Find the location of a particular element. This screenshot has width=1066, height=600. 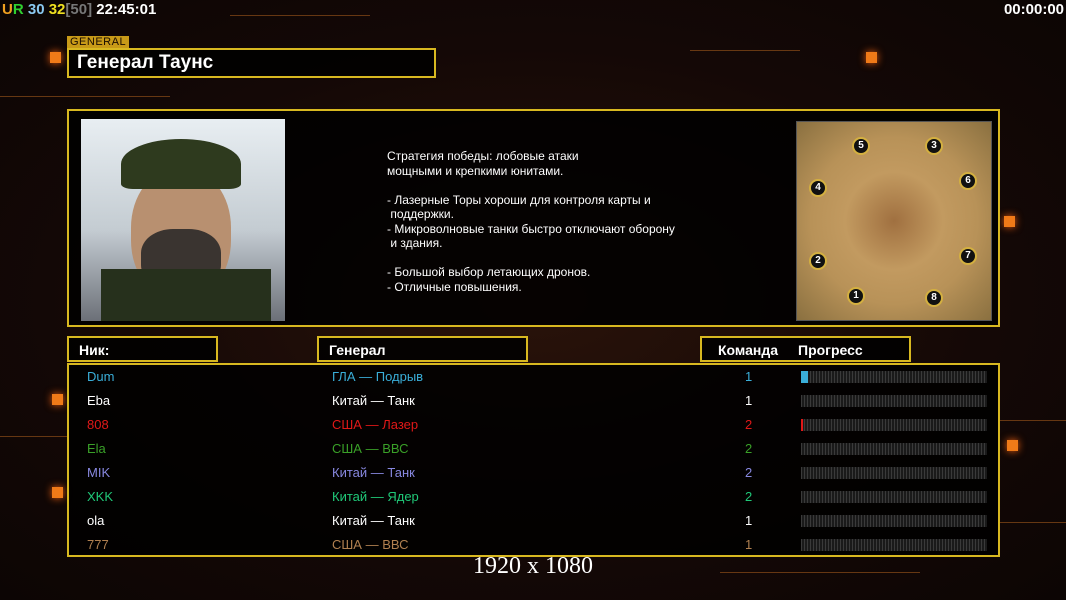

general-portrait is located at coordinates (183, 220).